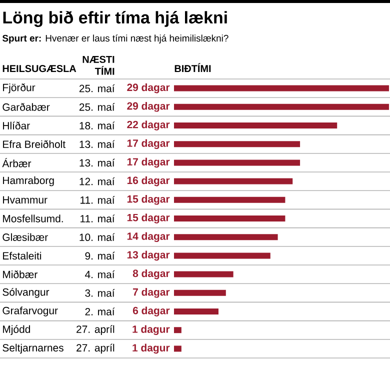 This screenshot has width=390, height=384. Describe the element at coordinates (20, 274) in the screenshot. I see `y-tick-label: Miðbær` at that location.